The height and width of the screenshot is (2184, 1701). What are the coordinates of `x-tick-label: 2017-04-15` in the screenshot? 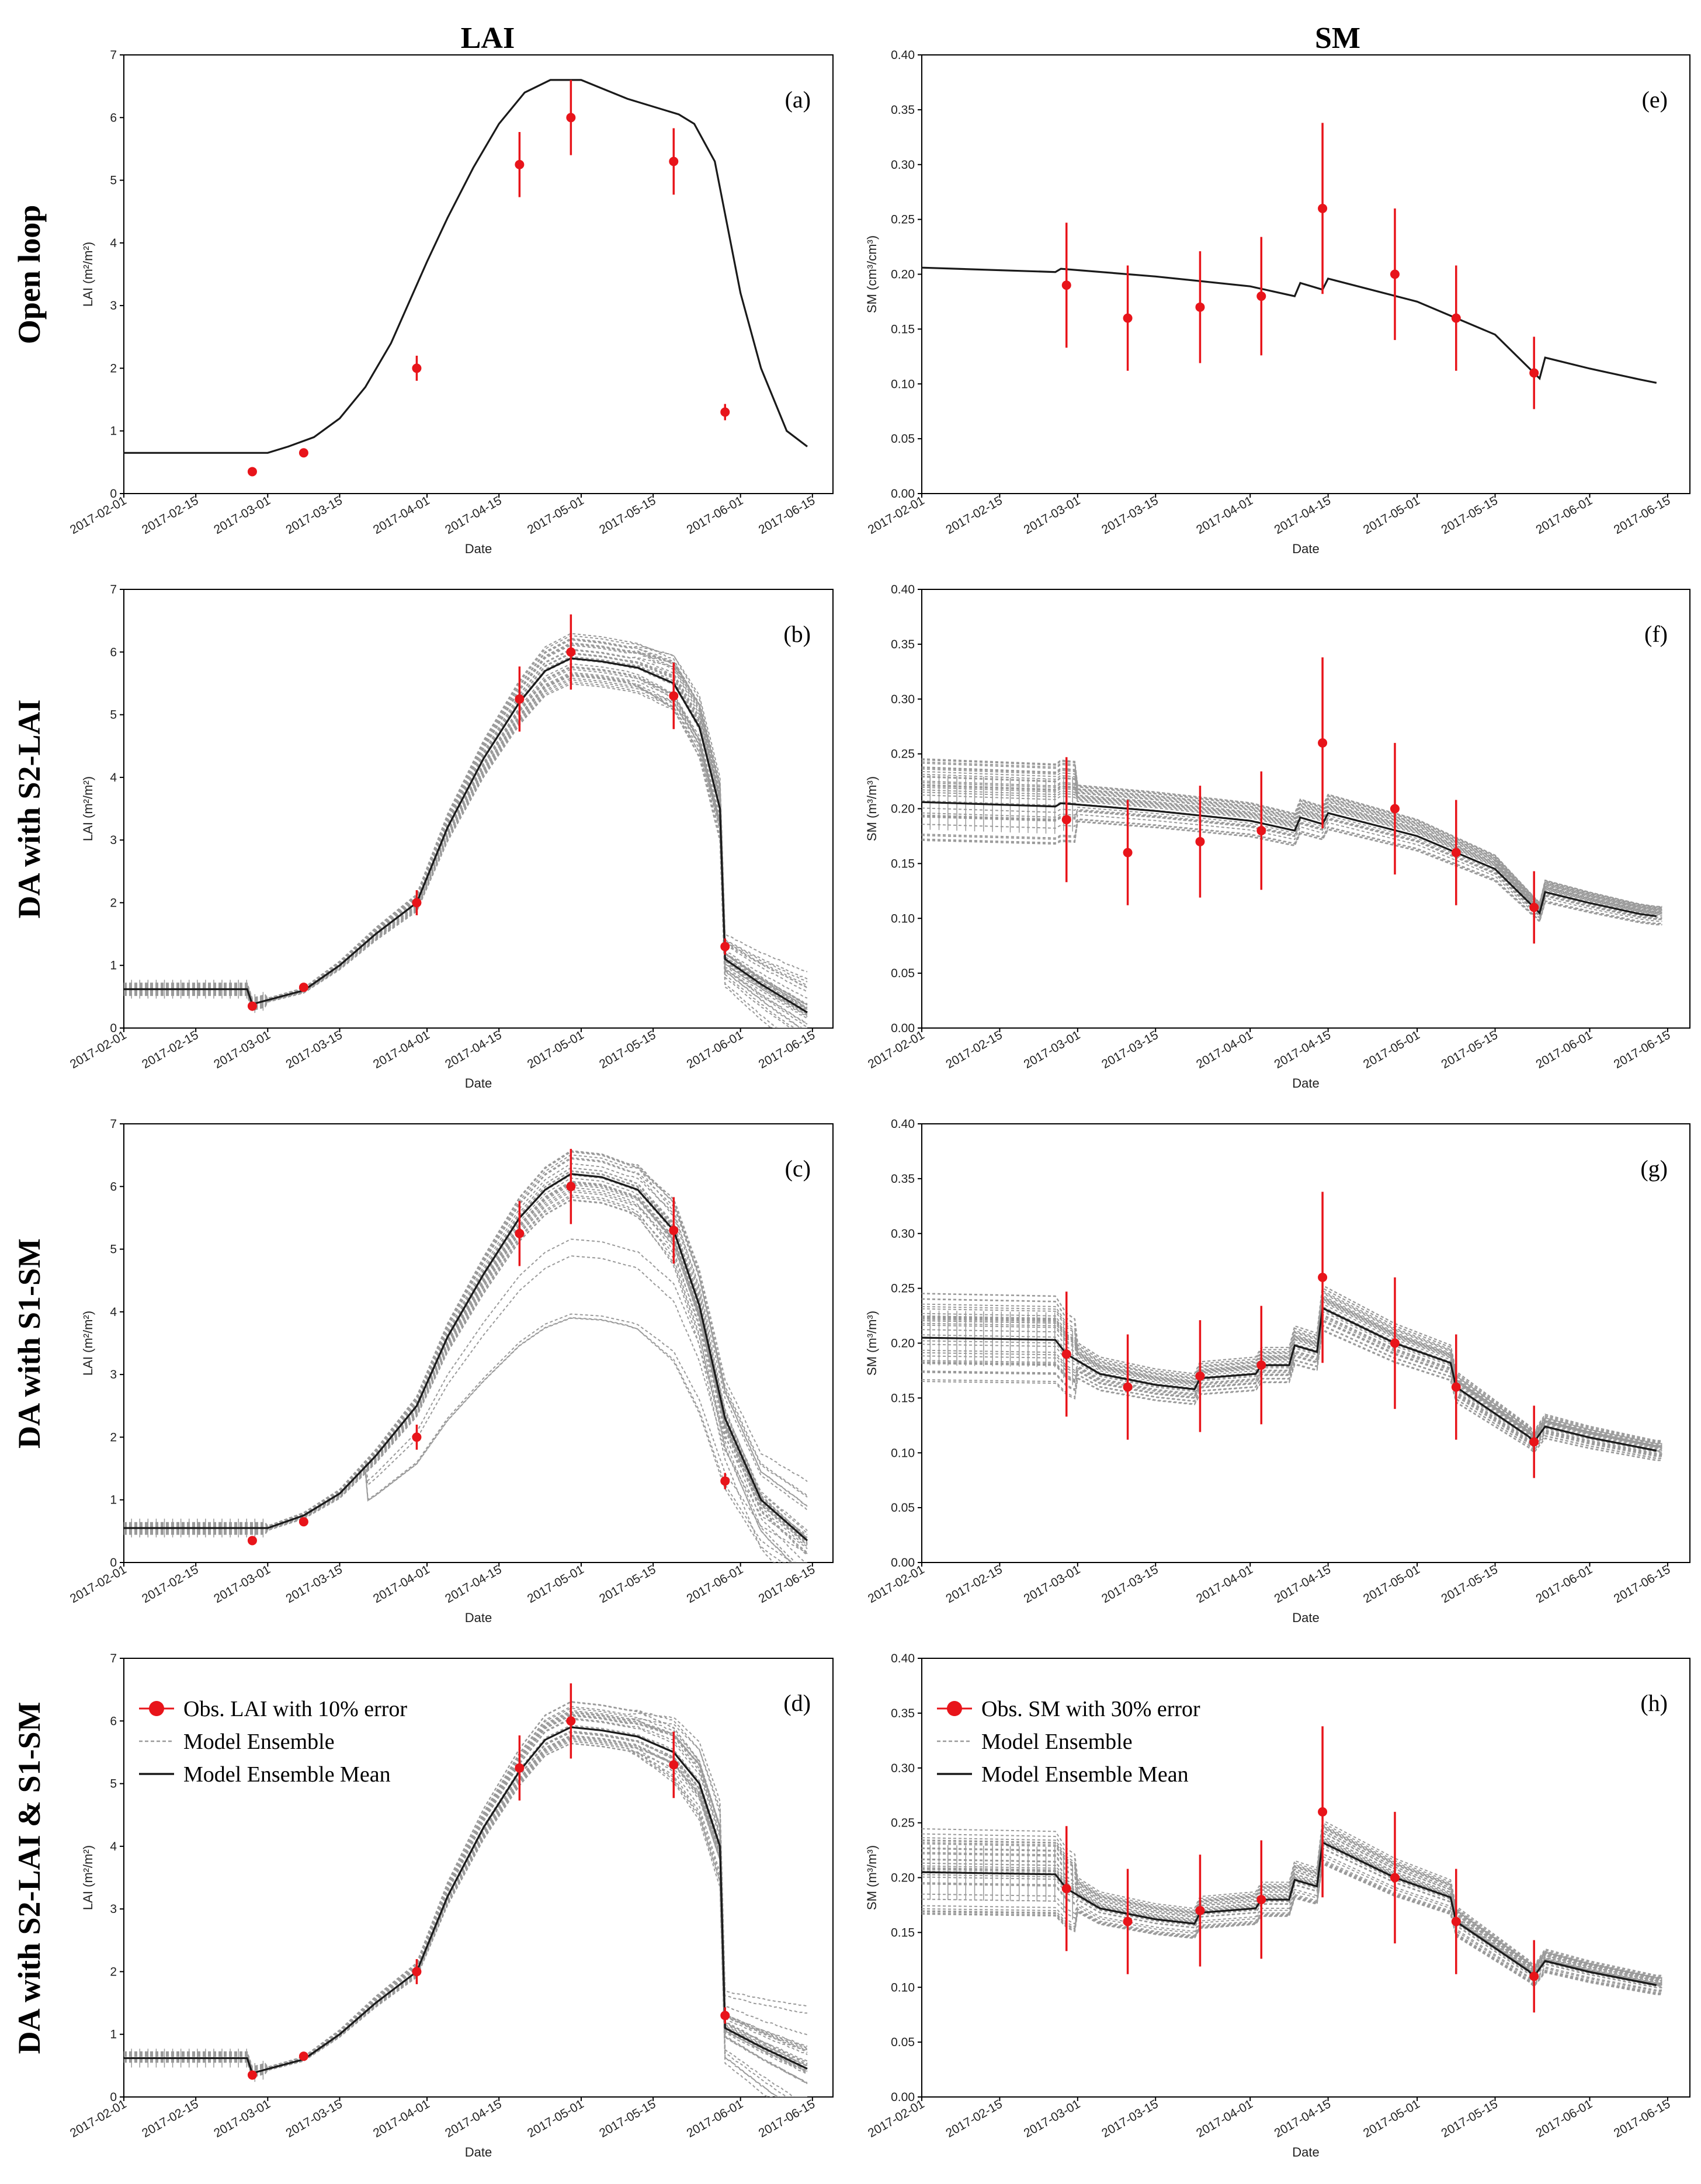 It's located at (1303, 515).